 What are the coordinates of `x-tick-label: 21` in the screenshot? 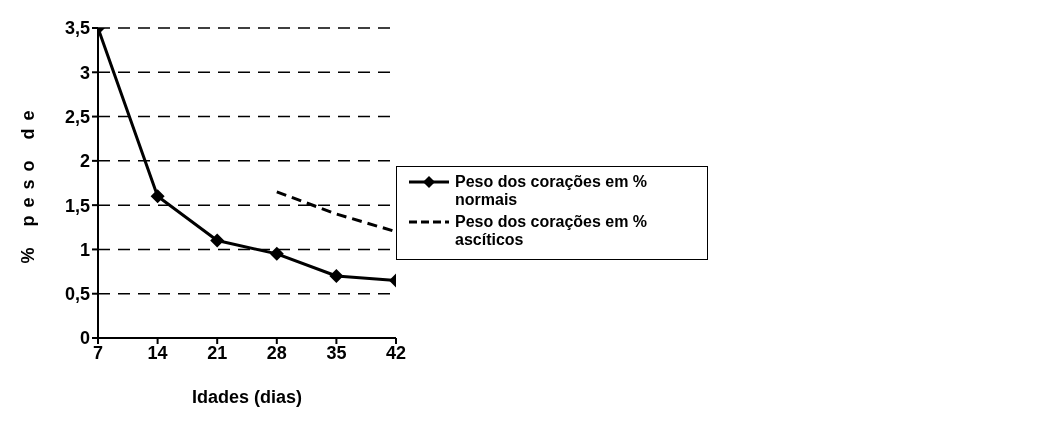 It's located at (217, 352).